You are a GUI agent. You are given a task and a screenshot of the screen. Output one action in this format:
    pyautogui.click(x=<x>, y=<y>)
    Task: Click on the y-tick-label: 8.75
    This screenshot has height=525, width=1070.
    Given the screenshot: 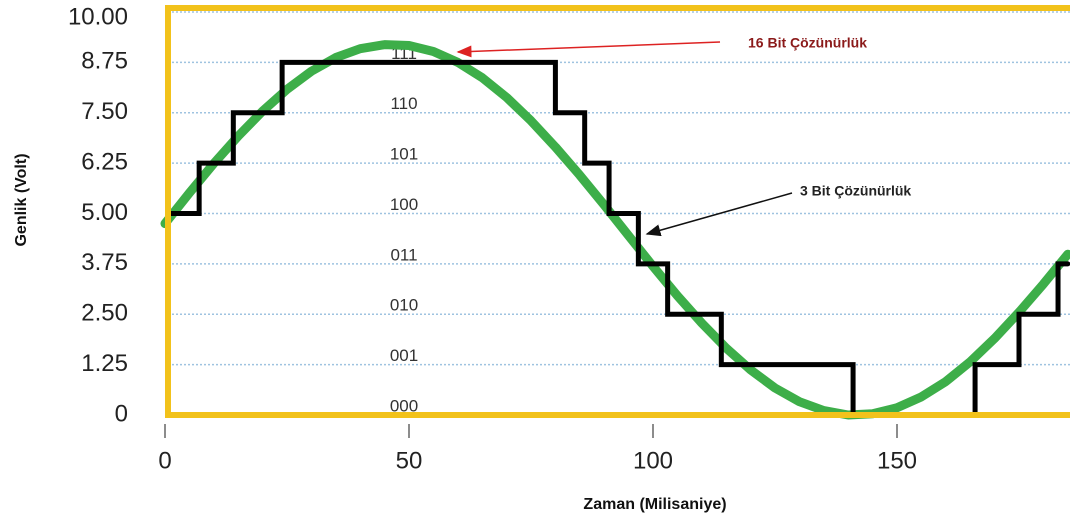 What is the action you would take?
    pyautogui.click(x=104, y=61)
    